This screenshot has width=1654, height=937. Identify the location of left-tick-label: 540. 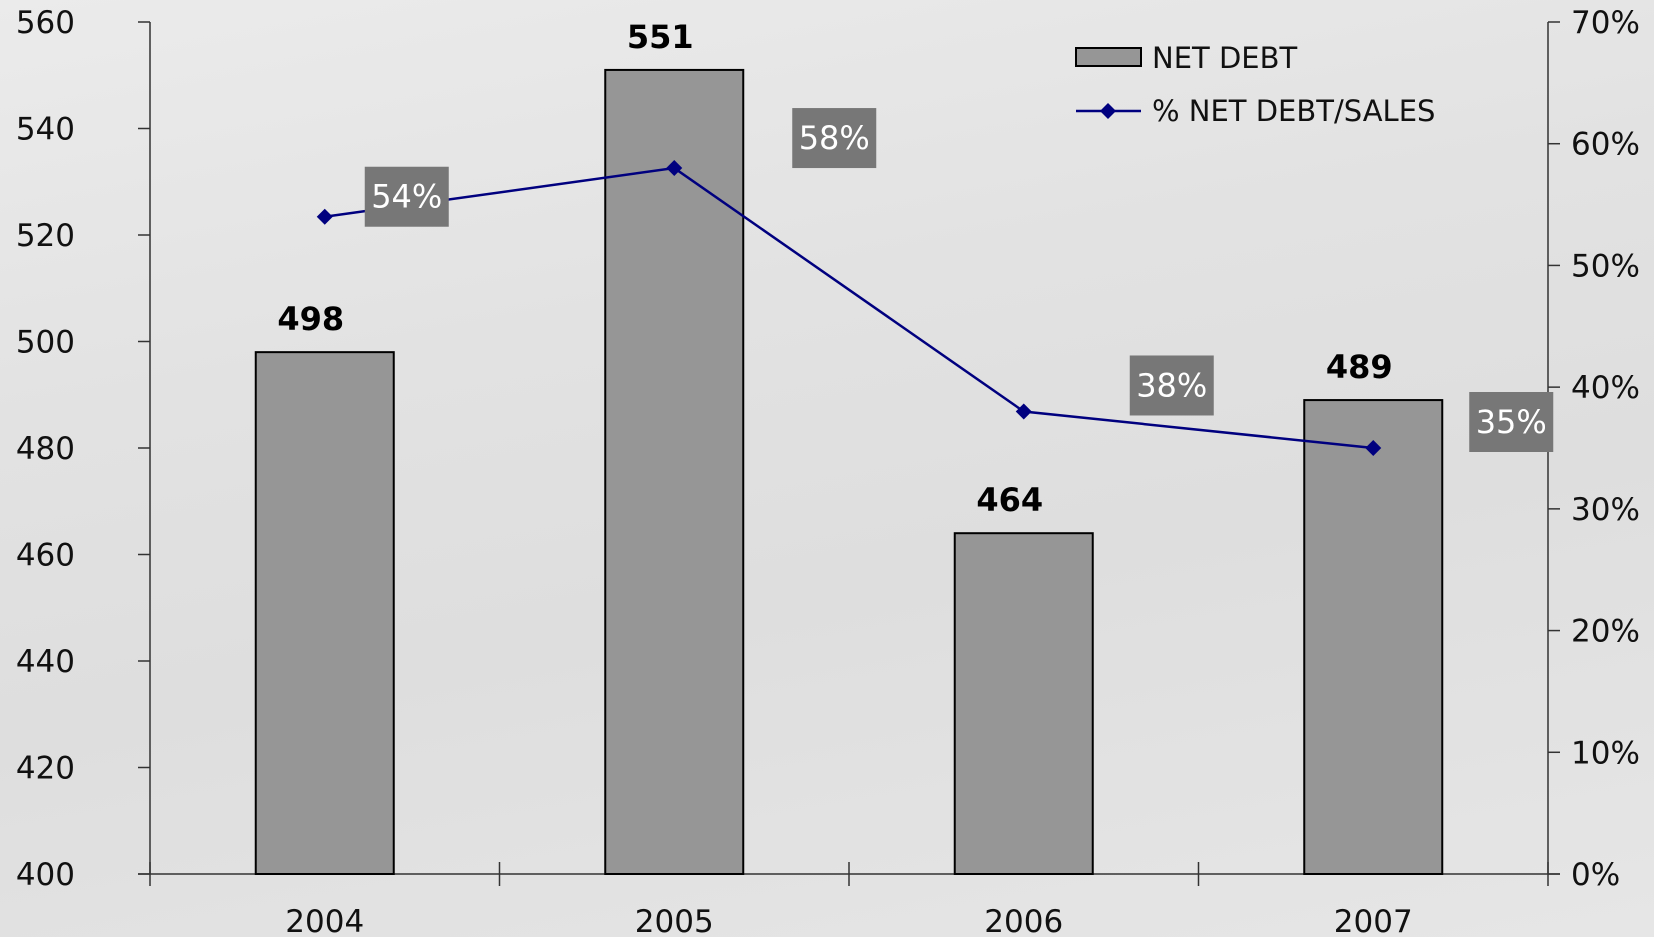
(45, 130).